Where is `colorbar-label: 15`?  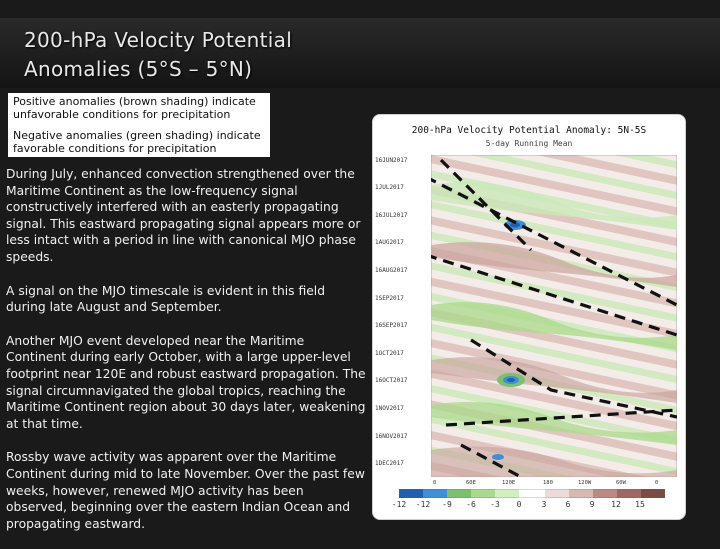
colorbar-label: 15 is located at coordinates (640, 504).